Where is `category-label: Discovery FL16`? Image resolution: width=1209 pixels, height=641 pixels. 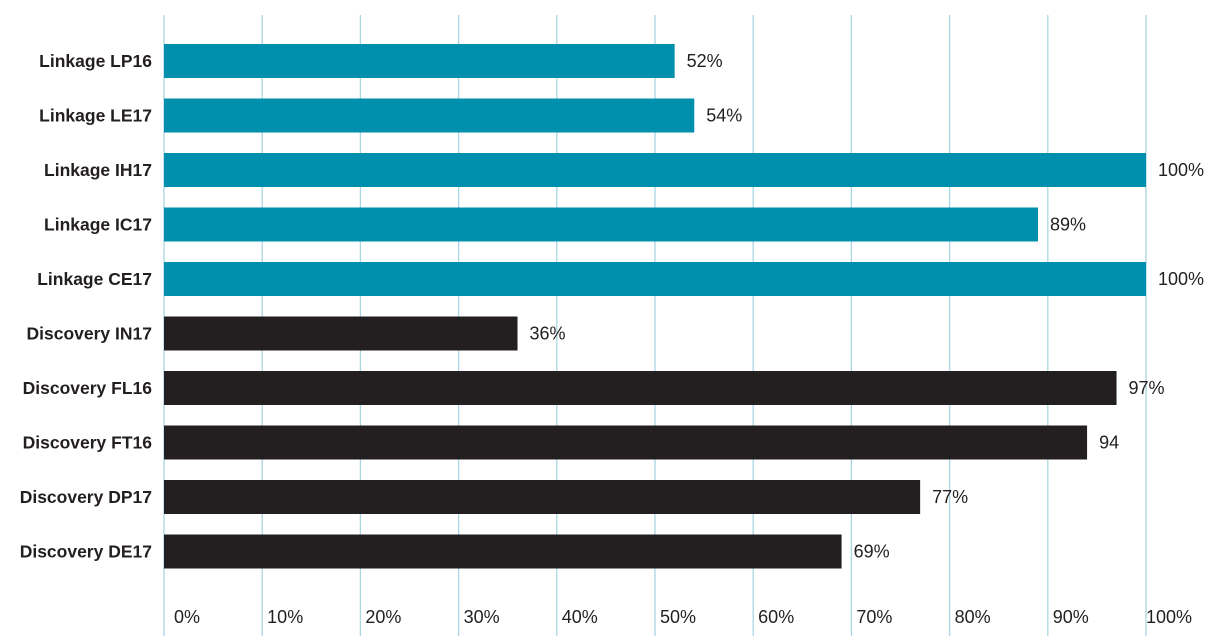
category-label: Discovery FL16 is located at coordinates (88, 388).